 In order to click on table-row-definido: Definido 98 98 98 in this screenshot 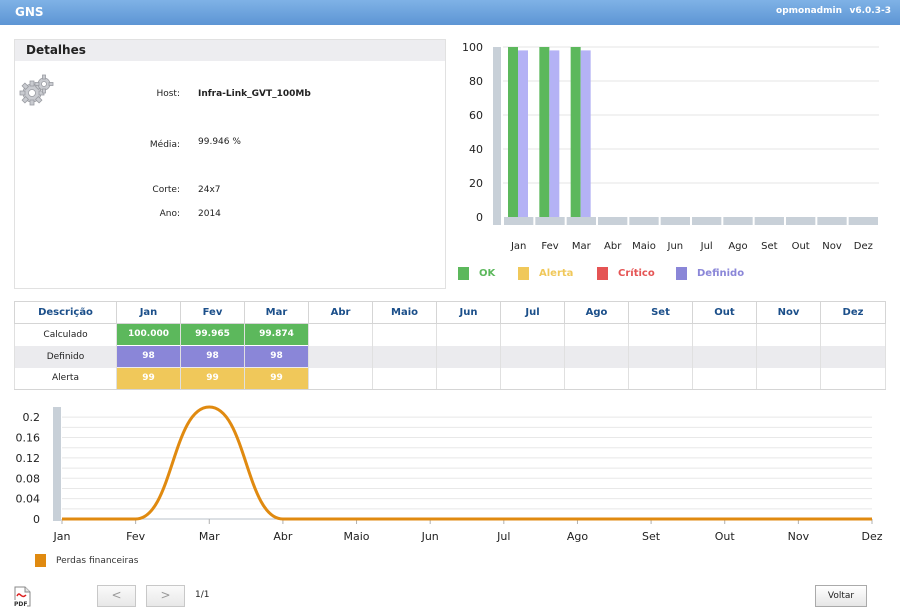, I will do `click(450, 356)`.